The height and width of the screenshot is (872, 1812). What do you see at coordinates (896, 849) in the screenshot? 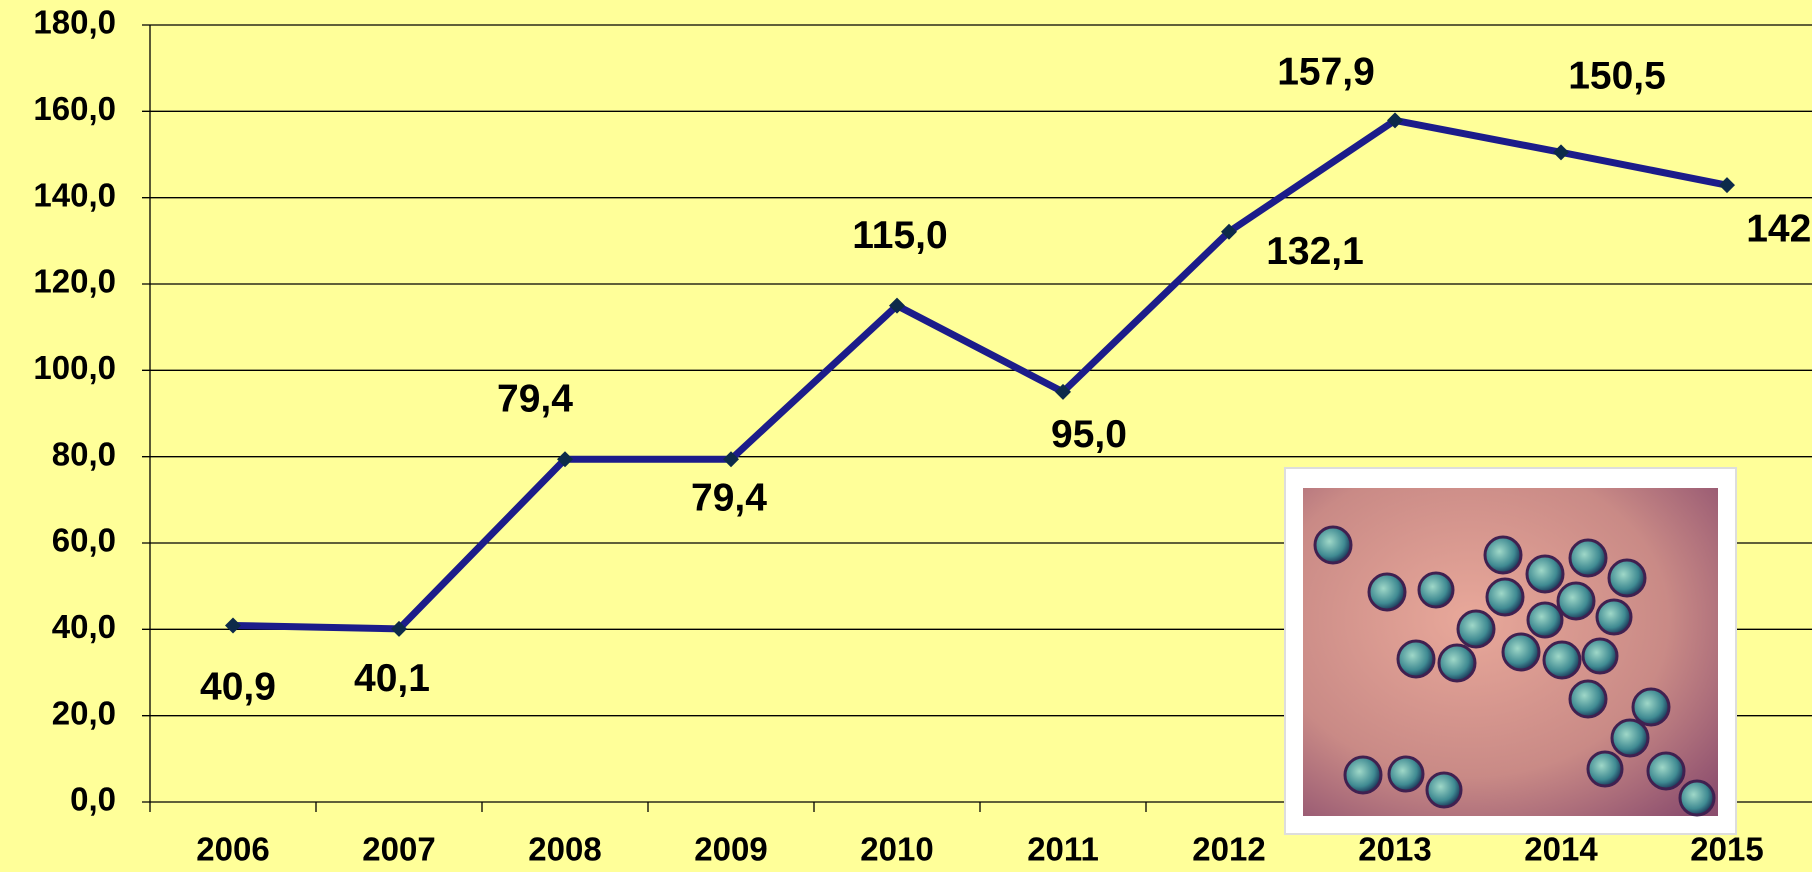
I see `x-tick-label: 2010` at bounding box center [896, 849].